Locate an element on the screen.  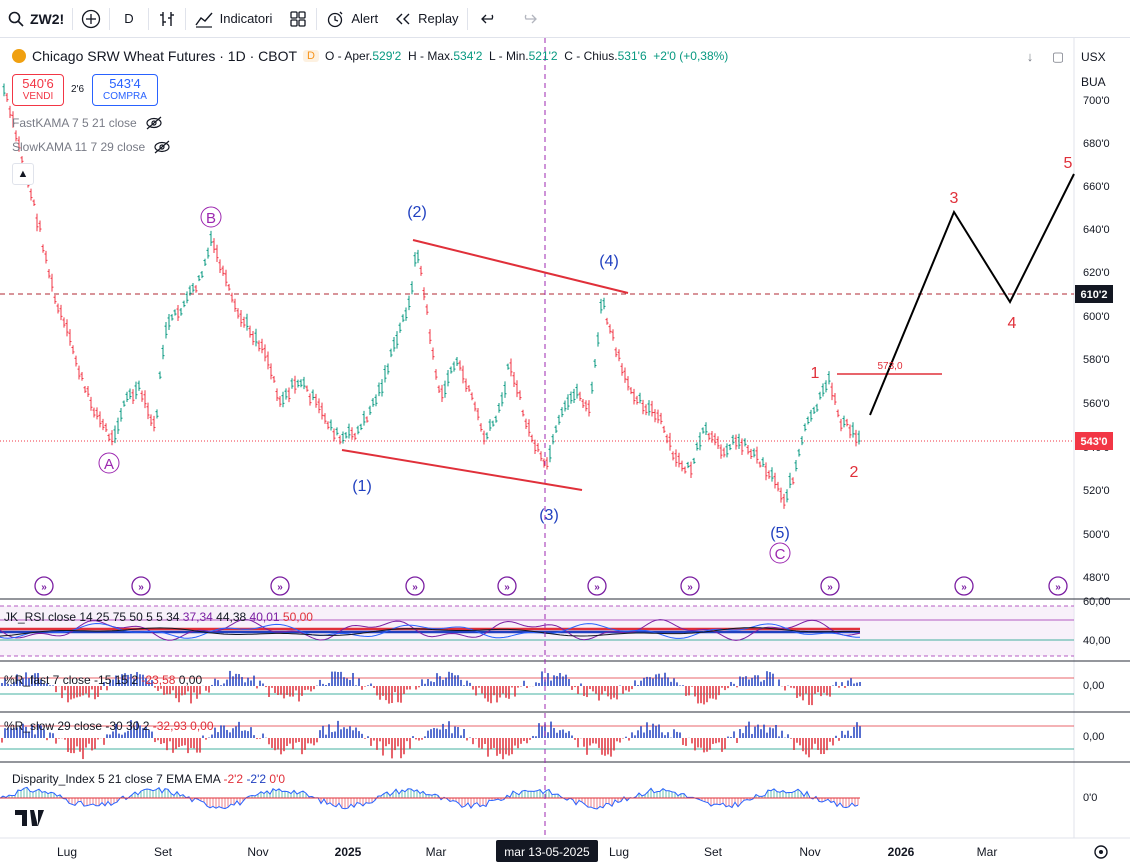
search-icon is located at coordinates (16, 19).